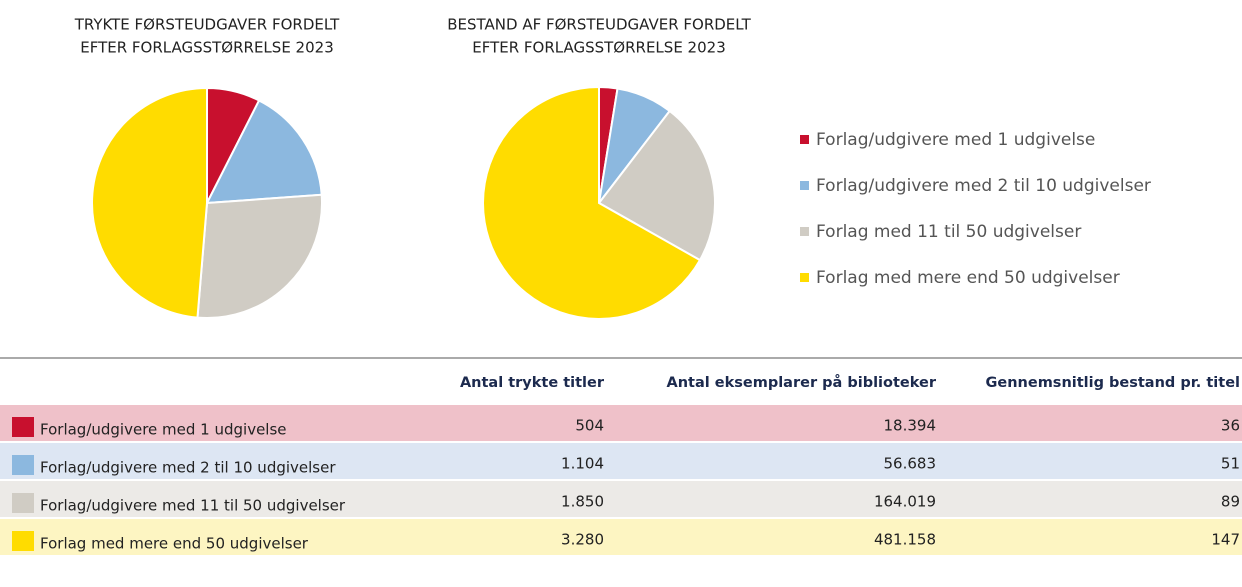 This screenshot has height=587, width=1242. What do you see at coordinates (802, 382) in the screenshot?
I see `column-header: Antal eksemplarer på biblioteker` at bounding box center [802, 382].